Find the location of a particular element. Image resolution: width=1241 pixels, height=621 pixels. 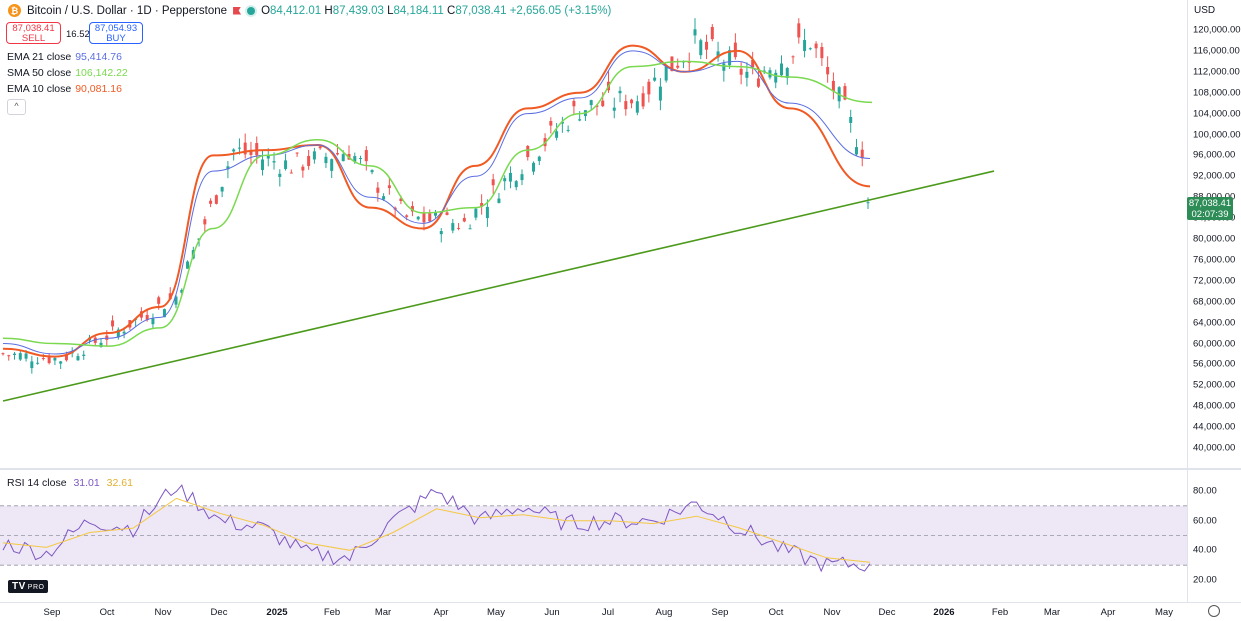

currency-selector: USD is located at coordinates (1205, 10).